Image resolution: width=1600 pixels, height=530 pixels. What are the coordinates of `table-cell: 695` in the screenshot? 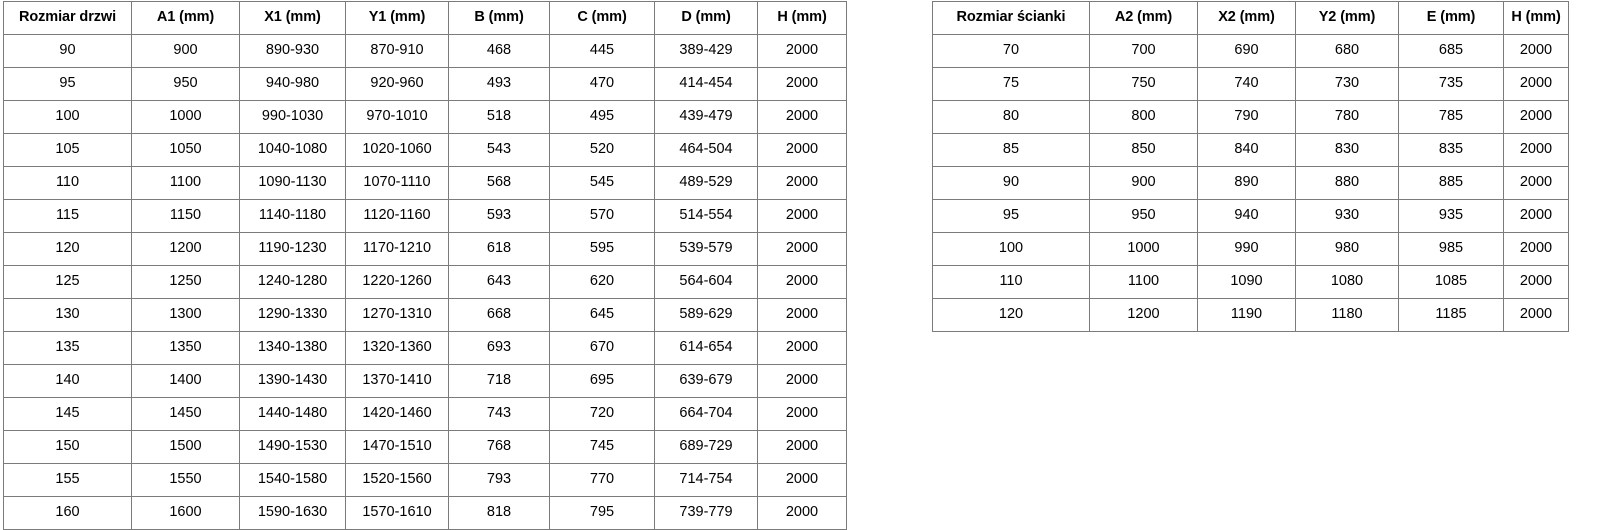 It's located at (602, 381).